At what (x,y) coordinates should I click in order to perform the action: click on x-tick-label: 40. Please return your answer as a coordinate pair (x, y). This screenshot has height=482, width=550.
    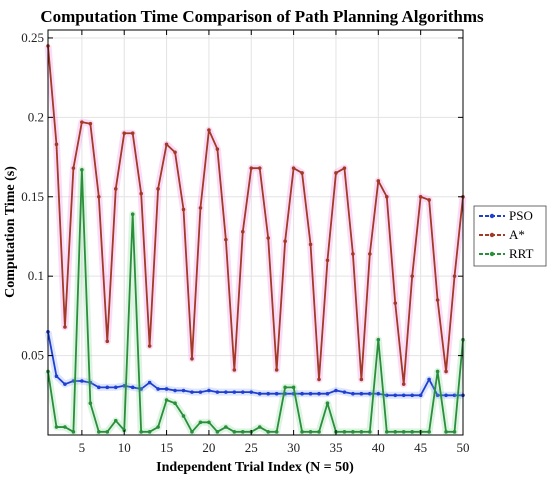
    Looking at the image, I should click on (378, 447).